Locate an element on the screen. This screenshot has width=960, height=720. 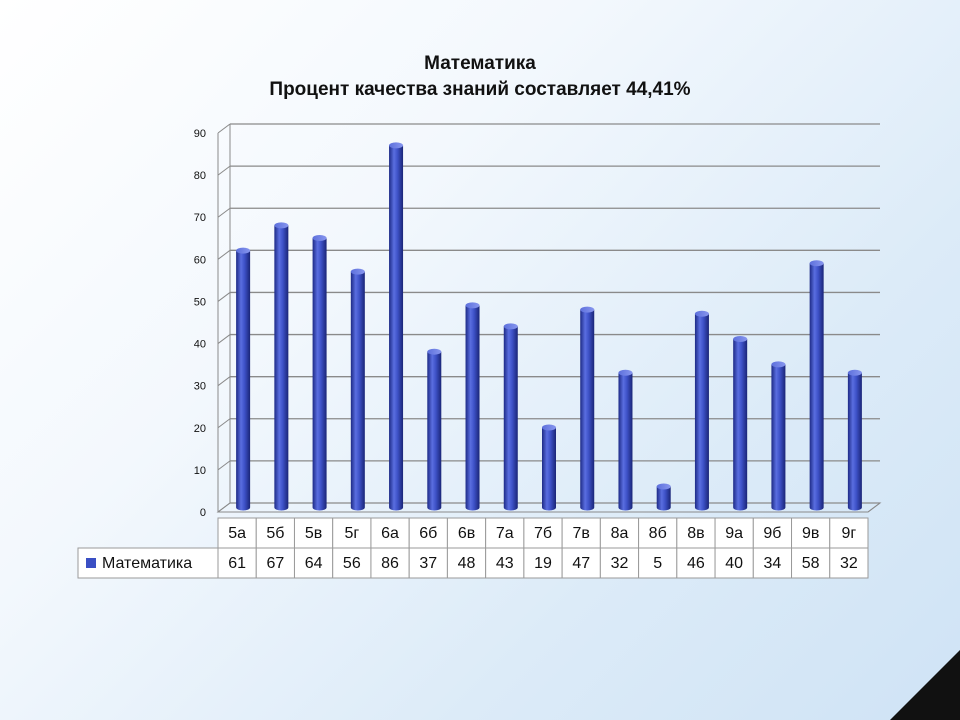
x-category-label: 8в is located at coordinates (695, 533).